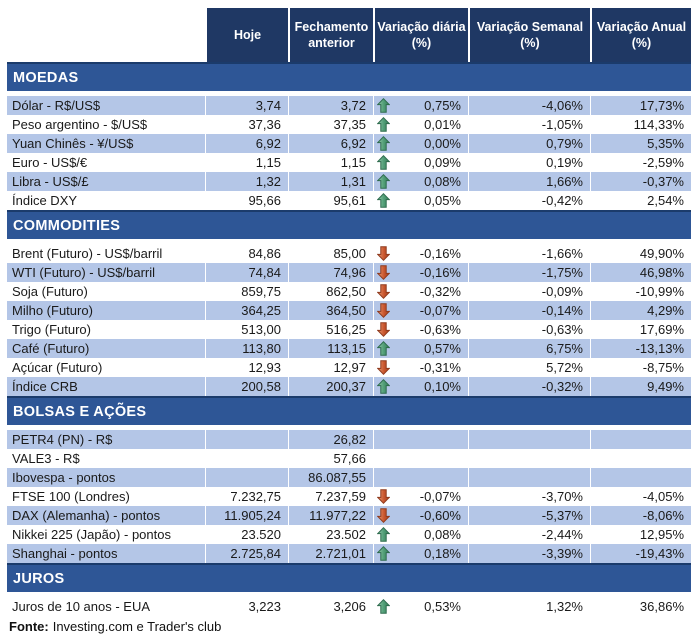  What do you see at coordinates (246, 200) in the screenshot?
I see `cell-today: 95,66` at bounding box center [246, 200].